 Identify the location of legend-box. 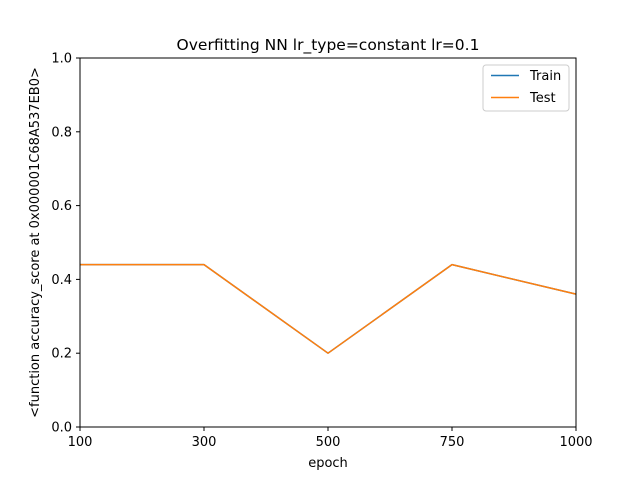
(526, 88).